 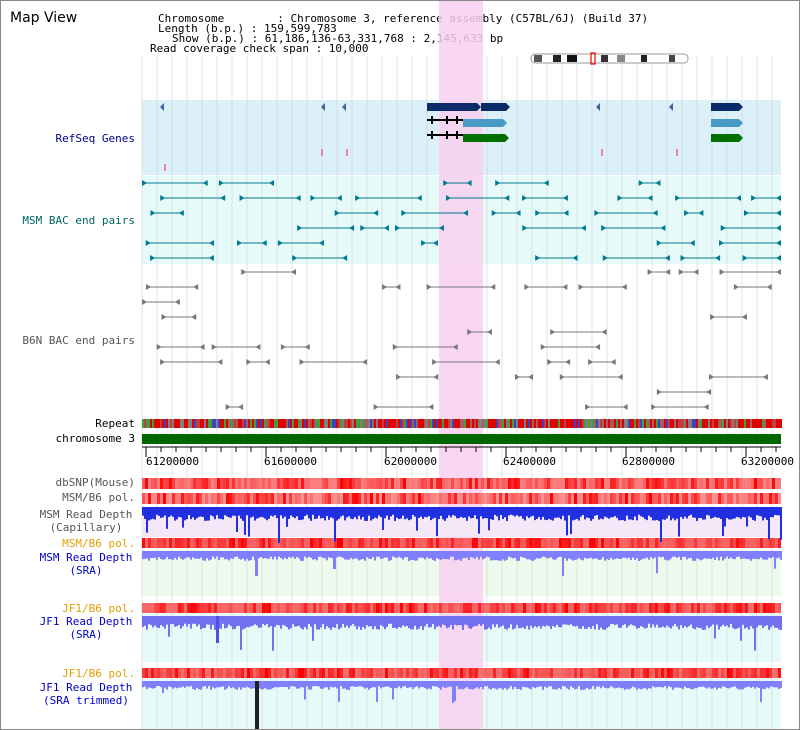 I want to click on track-label-jf1-pol-1: JF1/B6 pol., so click(x=98, y=608).